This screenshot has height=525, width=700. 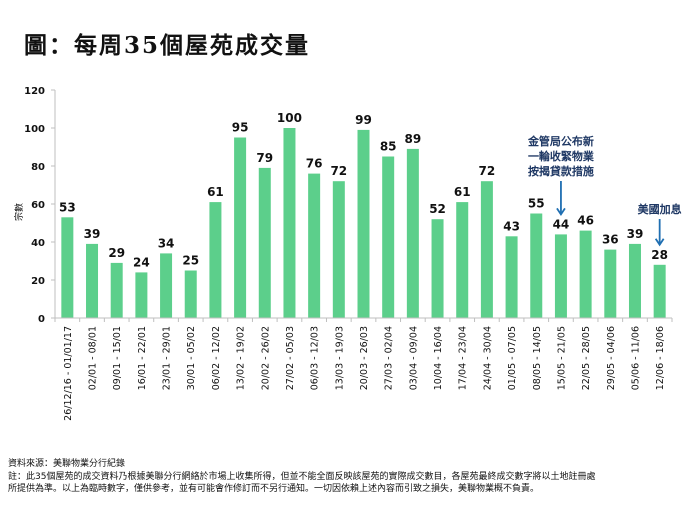 What do you see at coordinates (93, 358) in the screenshot?
I see `x-tick-label: 02/01 - 08/01` at bounding box center [93, 358].